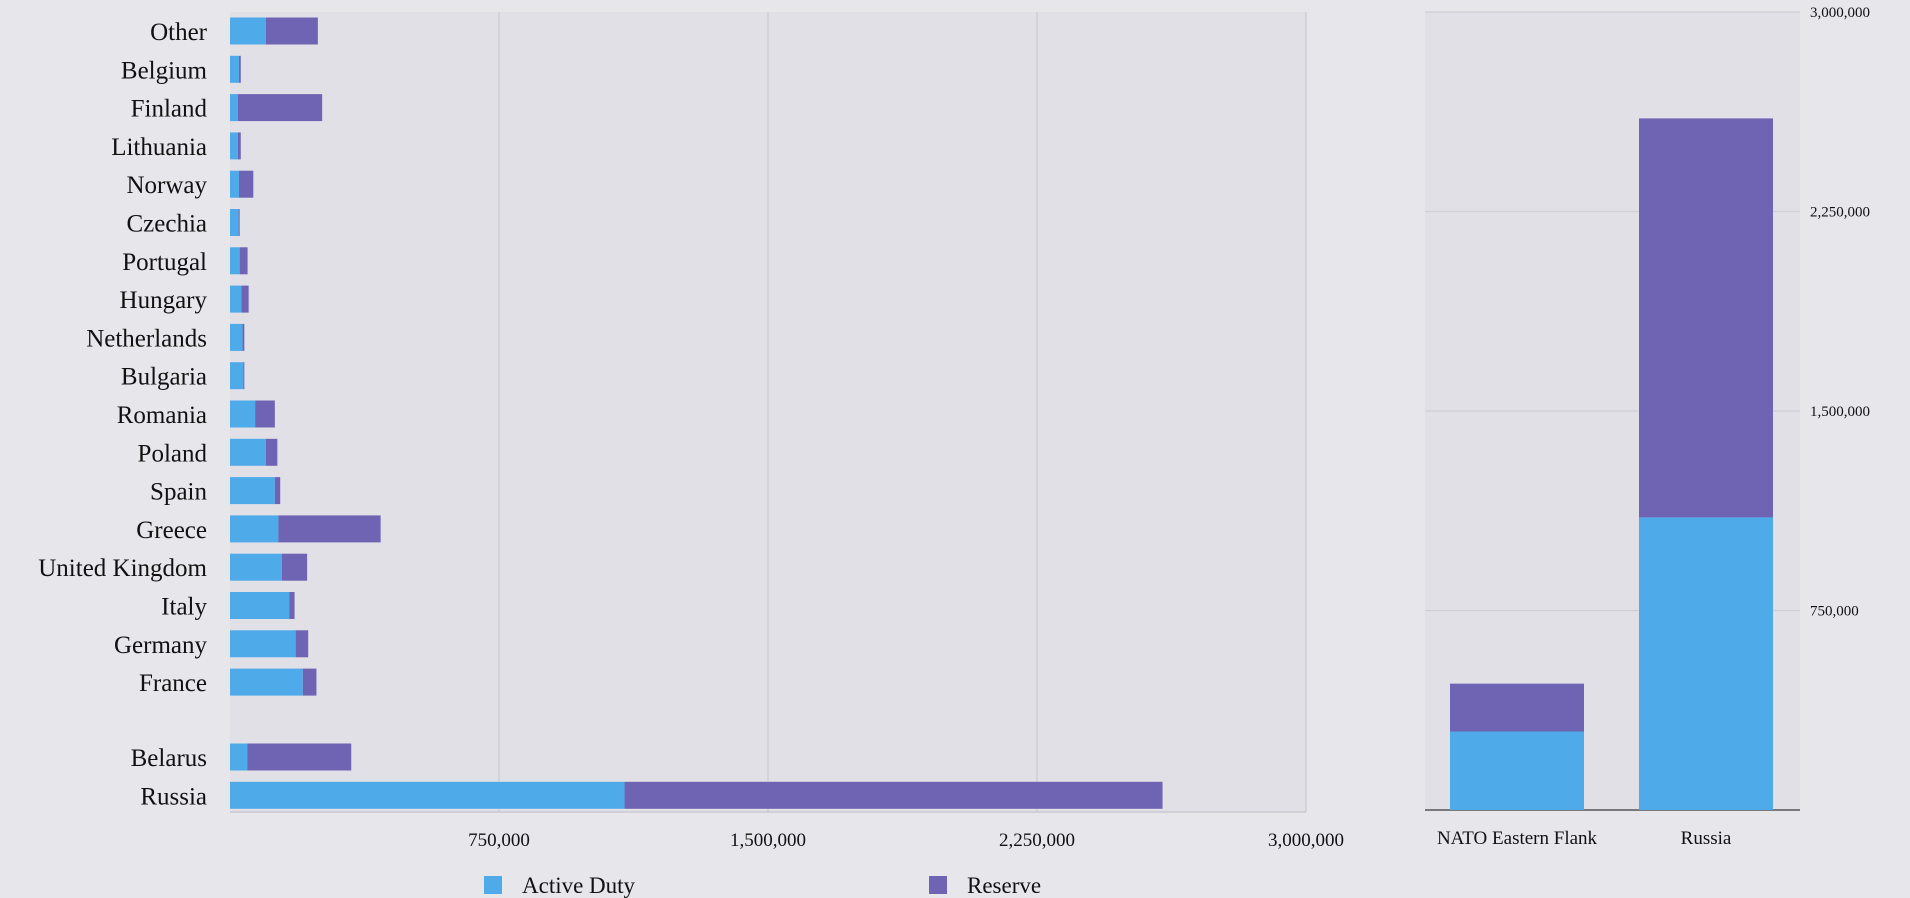 Image resolution: width=1910 pixels, height=898 pixels. Describe the element at coordinates (184, 607) in the screenshot. I see `category-label-italy: Italy` at that location.